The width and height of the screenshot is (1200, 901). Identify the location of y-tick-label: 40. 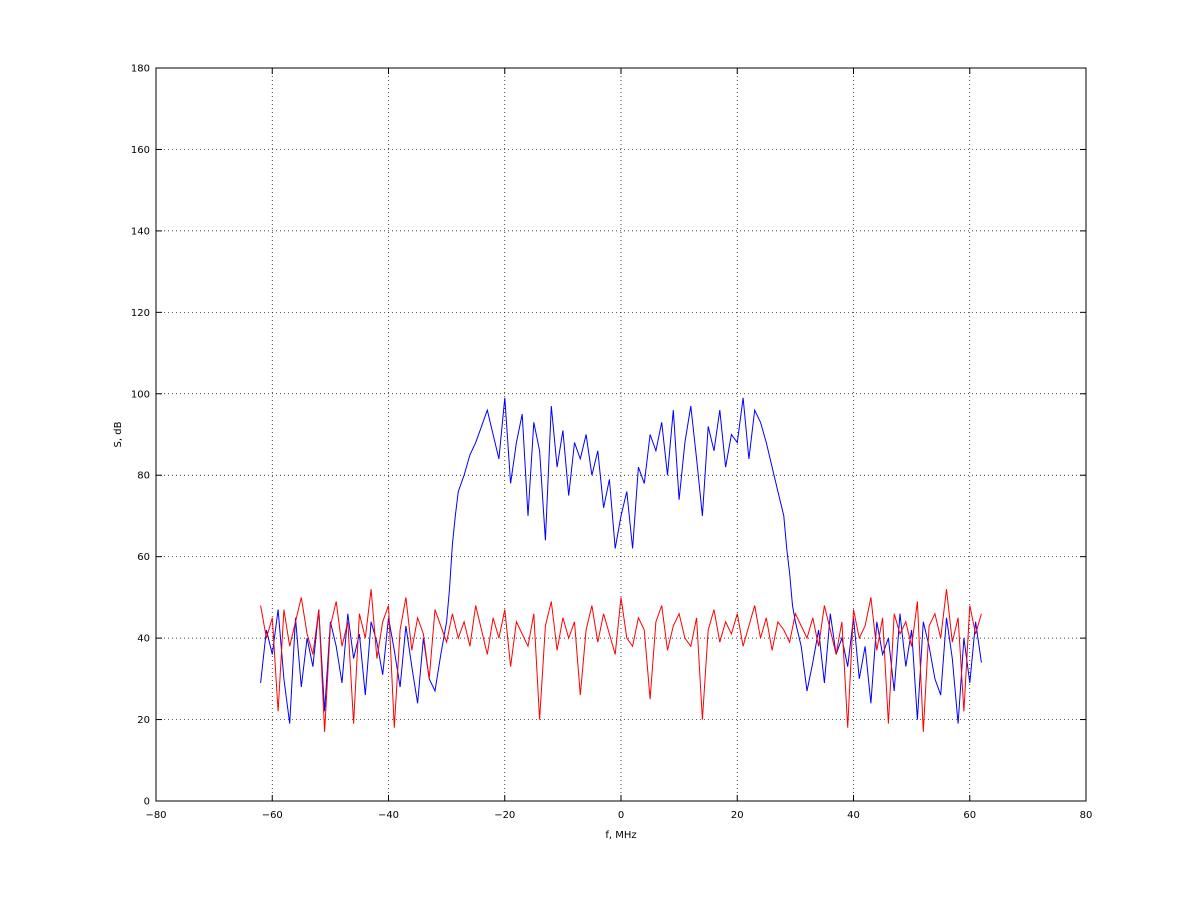
(143, 639).